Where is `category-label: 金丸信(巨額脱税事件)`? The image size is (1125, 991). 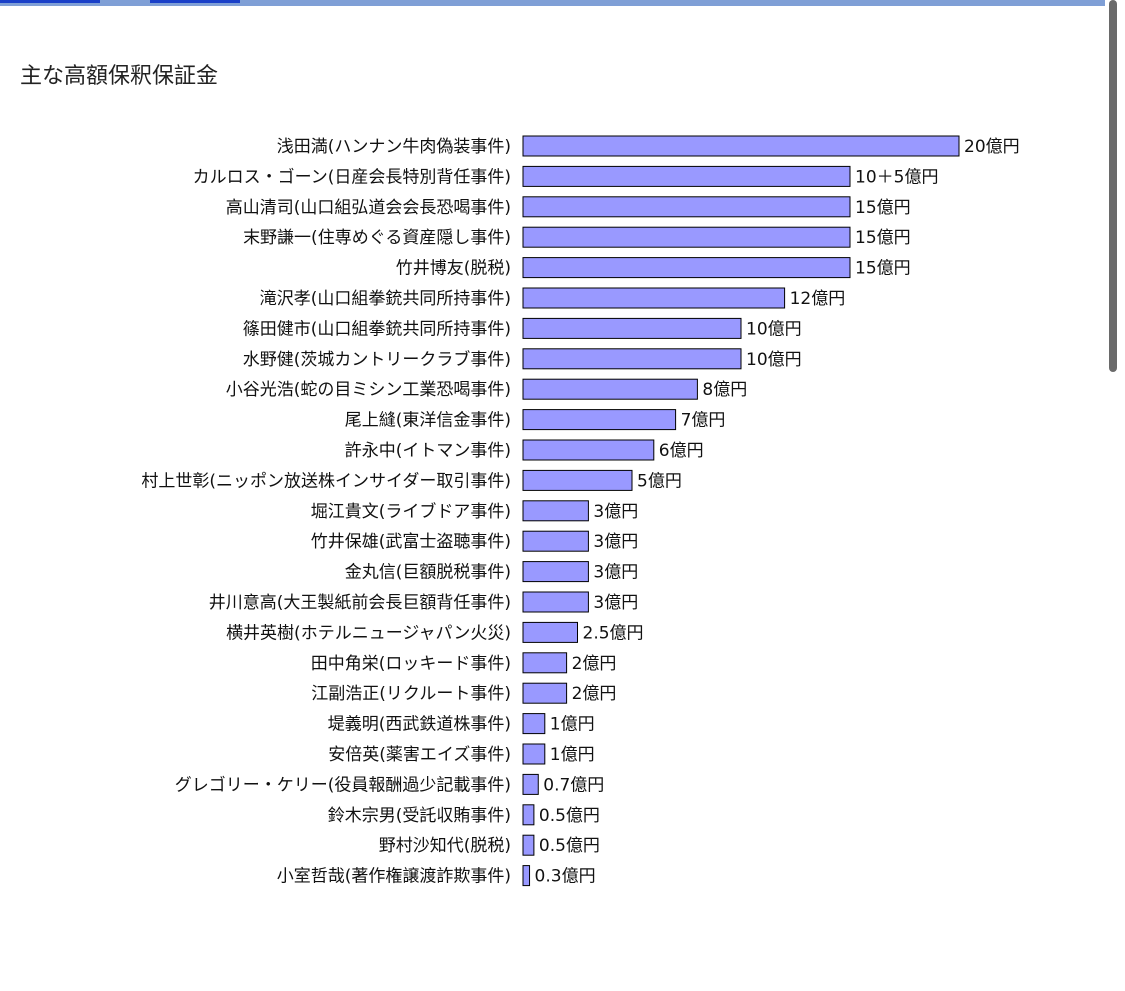 category-label: 金丸信(巨額脱税事件) is located at coordinates (428, 573).